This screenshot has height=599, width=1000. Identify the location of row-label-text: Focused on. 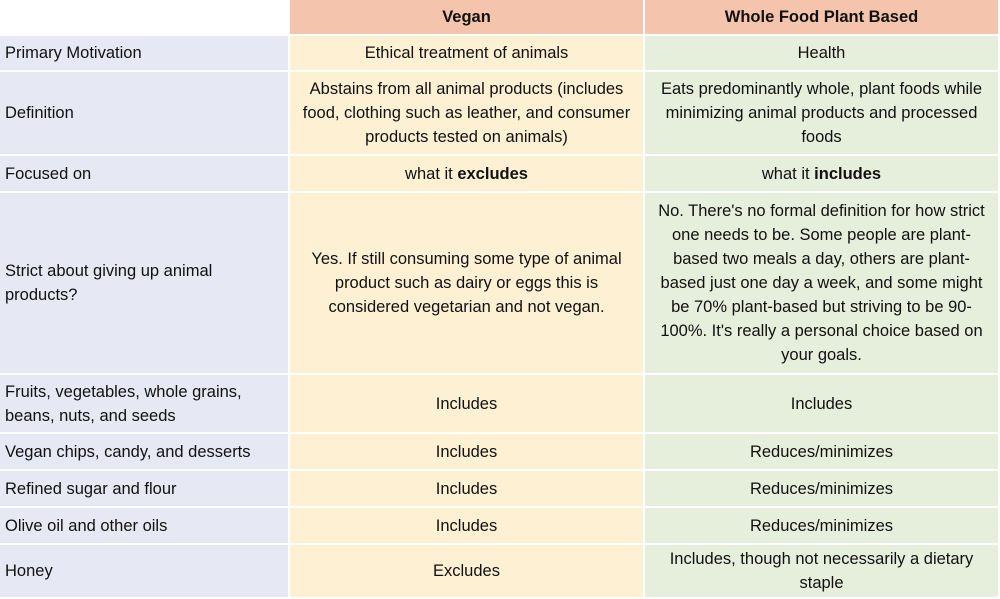
(48, 173).